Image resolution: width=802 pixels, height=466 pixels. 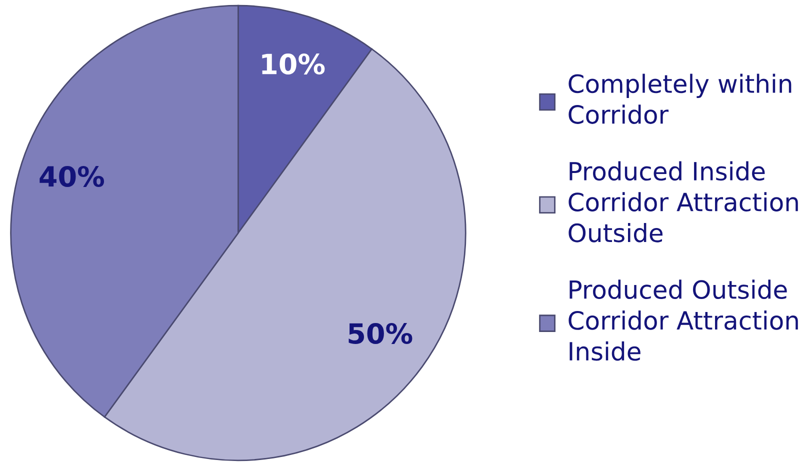 What do you see at coordinates (683, 201) in the screenshot?
I see `legend-label: Produced Inside Corridor Attraction Outside` at bounding box center [683, 201].